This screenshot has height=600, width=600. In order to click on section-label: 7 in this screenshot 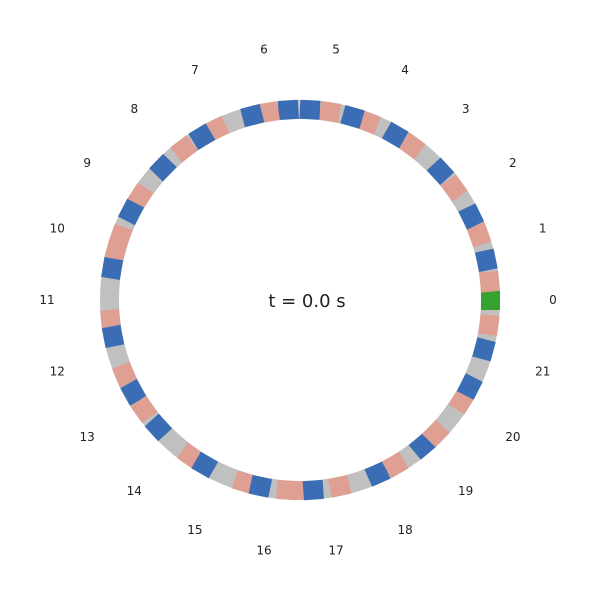, I will do `click(195, 70)`.